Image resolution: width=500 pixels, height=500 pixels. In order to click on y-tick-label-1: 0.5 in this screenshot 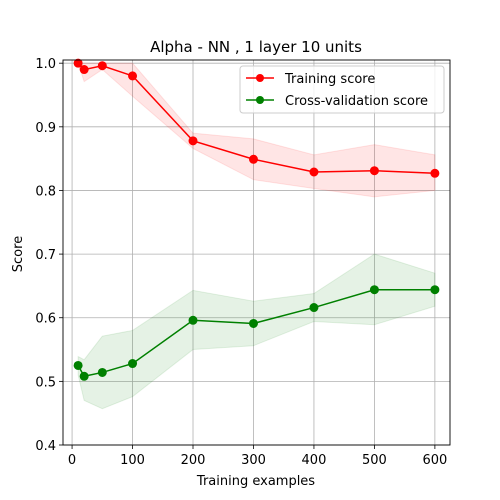, I will do `click(45, 382)`.